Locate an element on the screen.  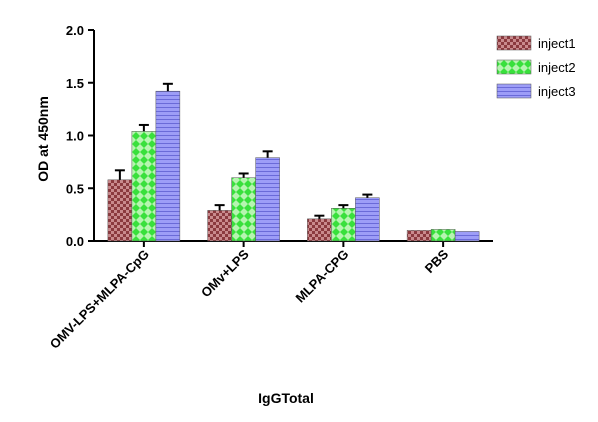
x-tick-label: PBS is located at coordinates (437, 261).